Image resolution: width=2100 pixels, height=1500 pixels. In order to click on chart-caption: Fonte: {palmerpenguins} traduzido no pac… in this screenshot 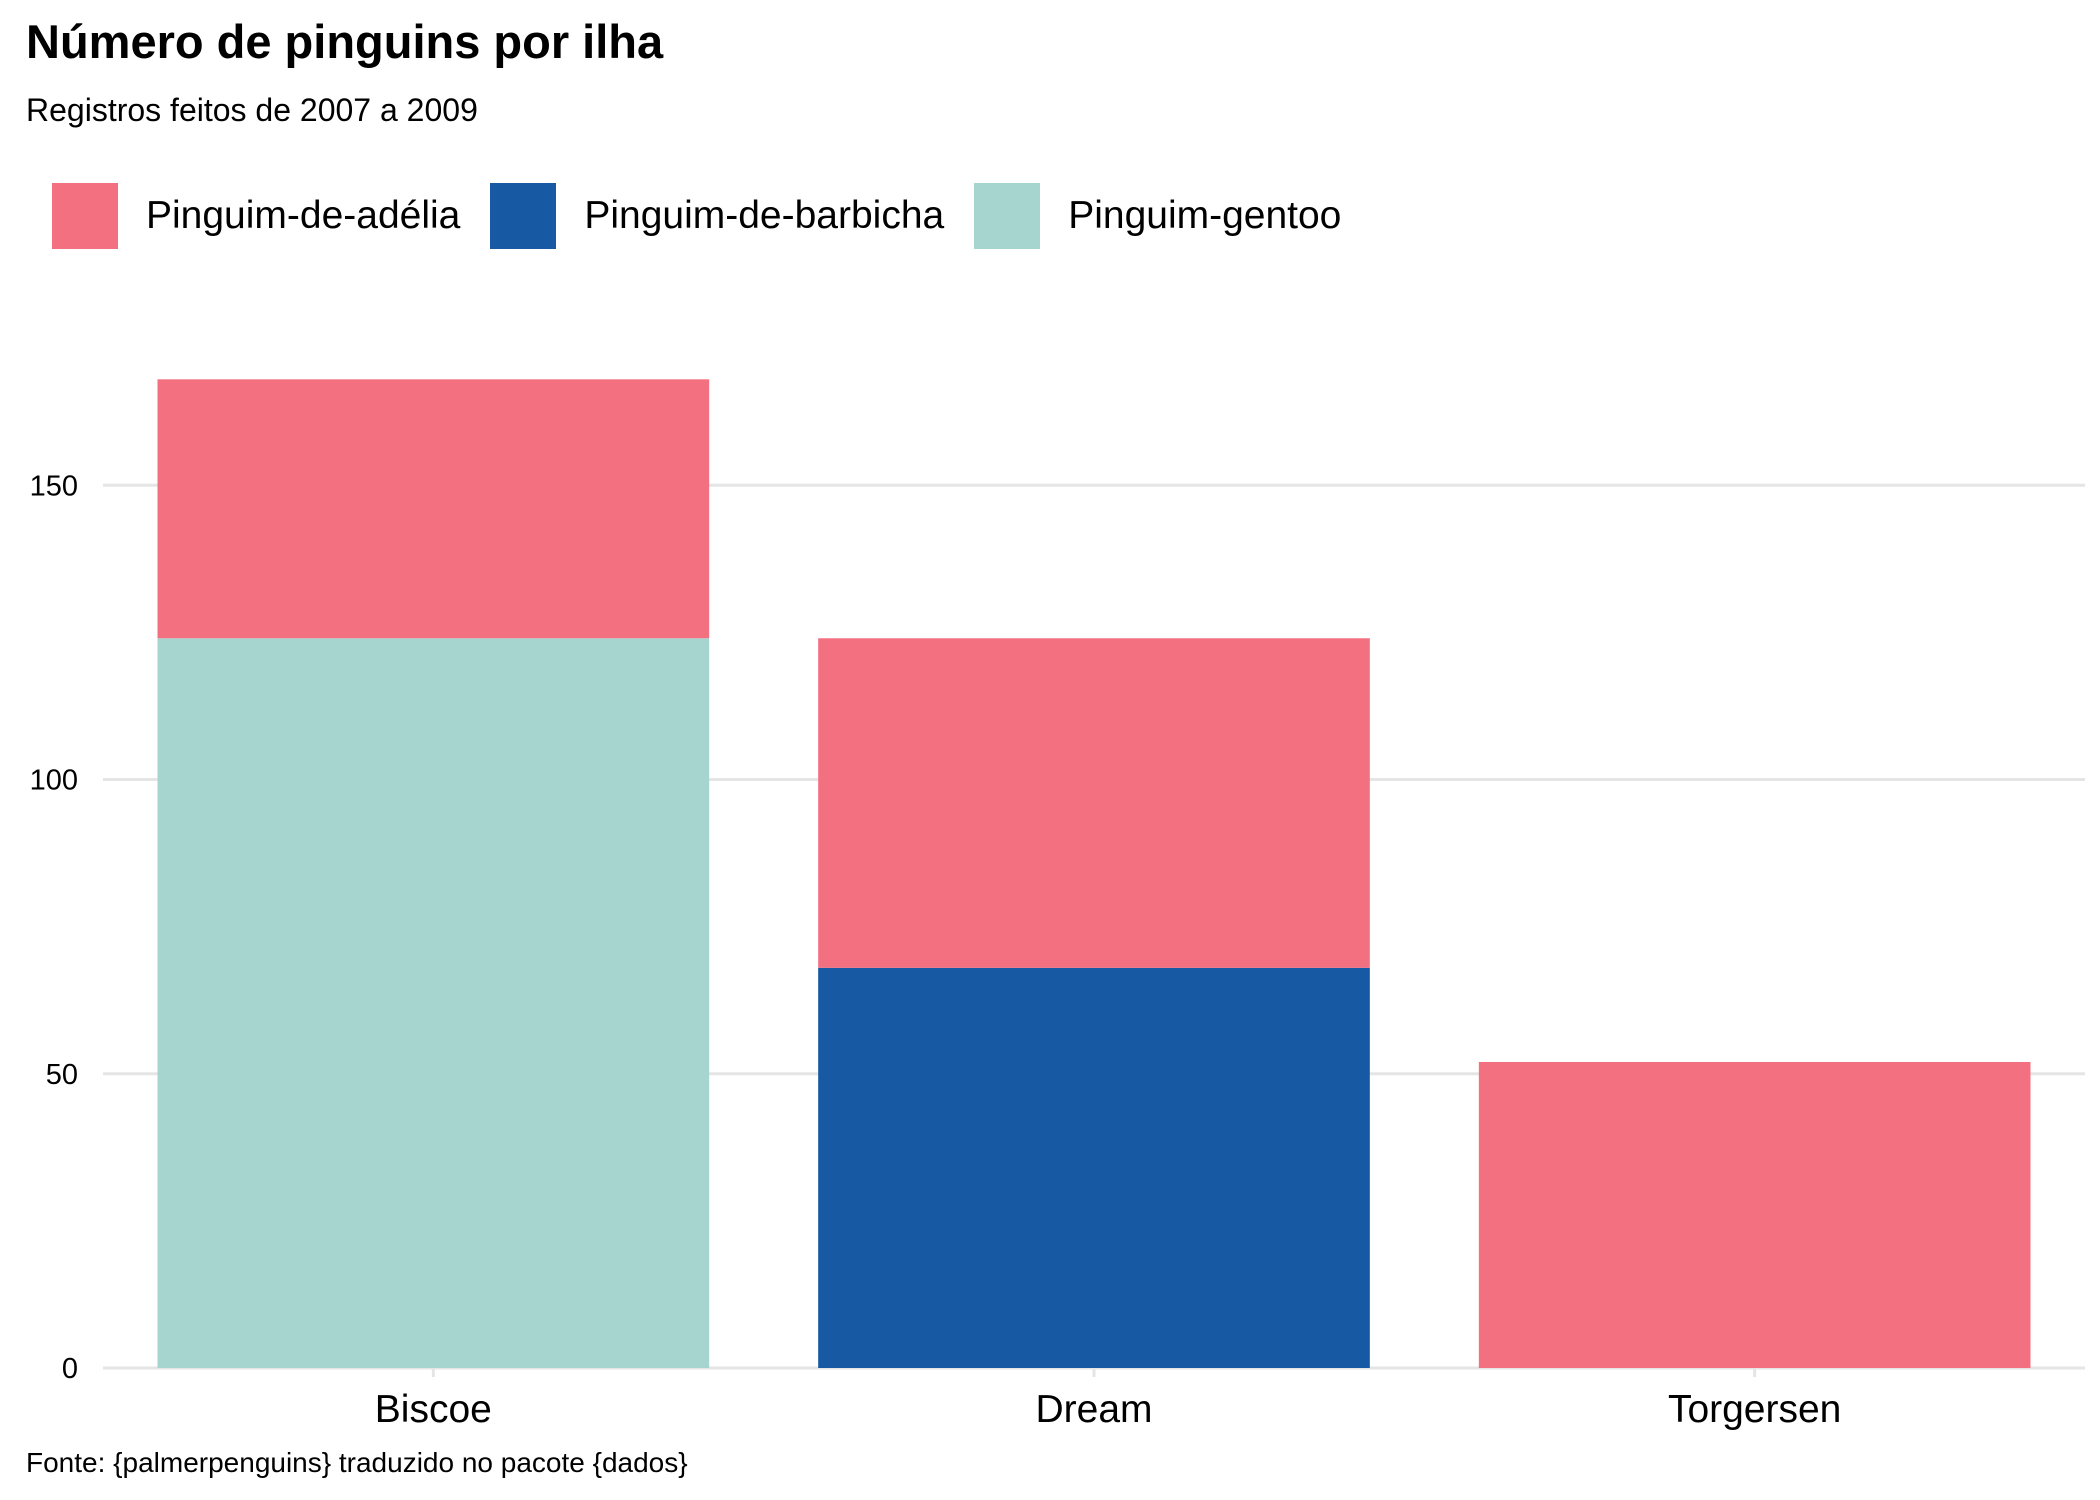, I will do `click(357, 1462)`.